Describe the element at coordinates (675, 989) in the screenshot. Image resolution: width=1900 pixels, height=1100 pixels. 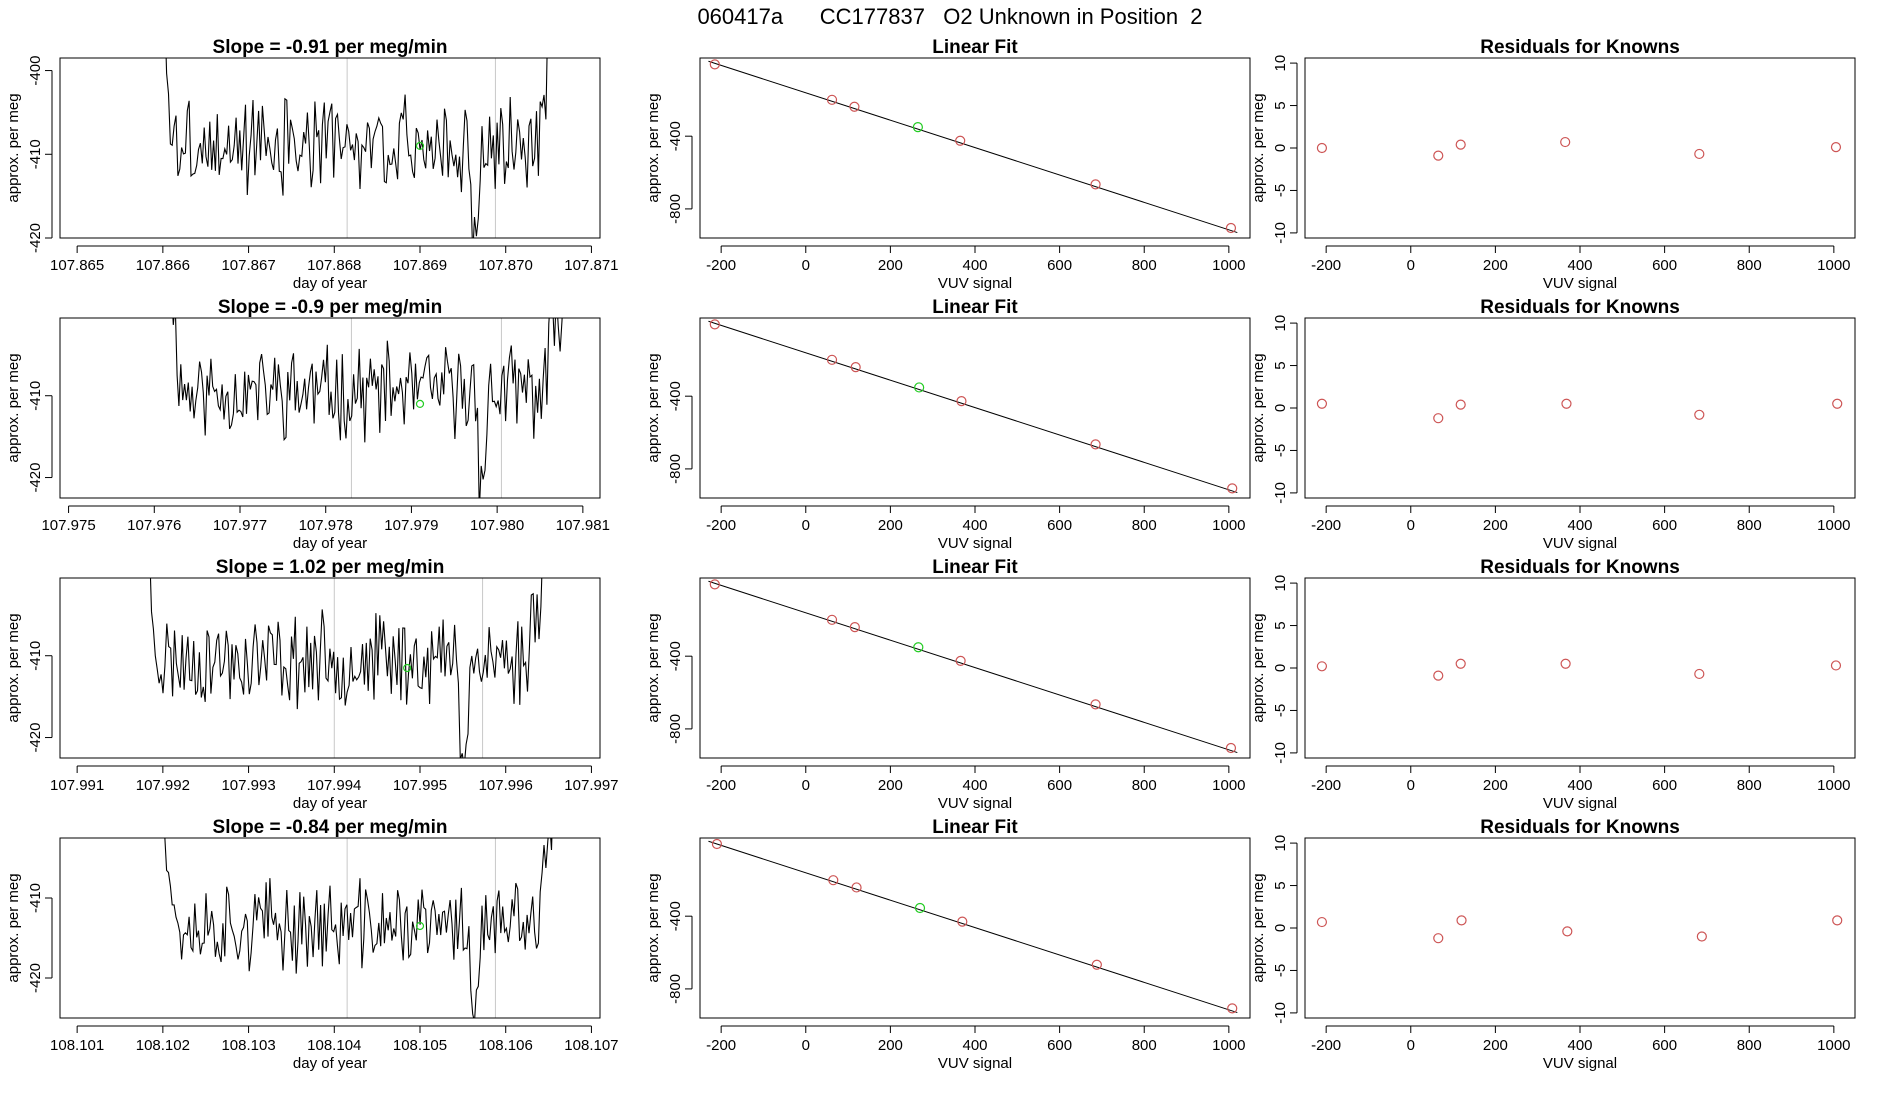
I see `y-tick-label: -800` at that location.